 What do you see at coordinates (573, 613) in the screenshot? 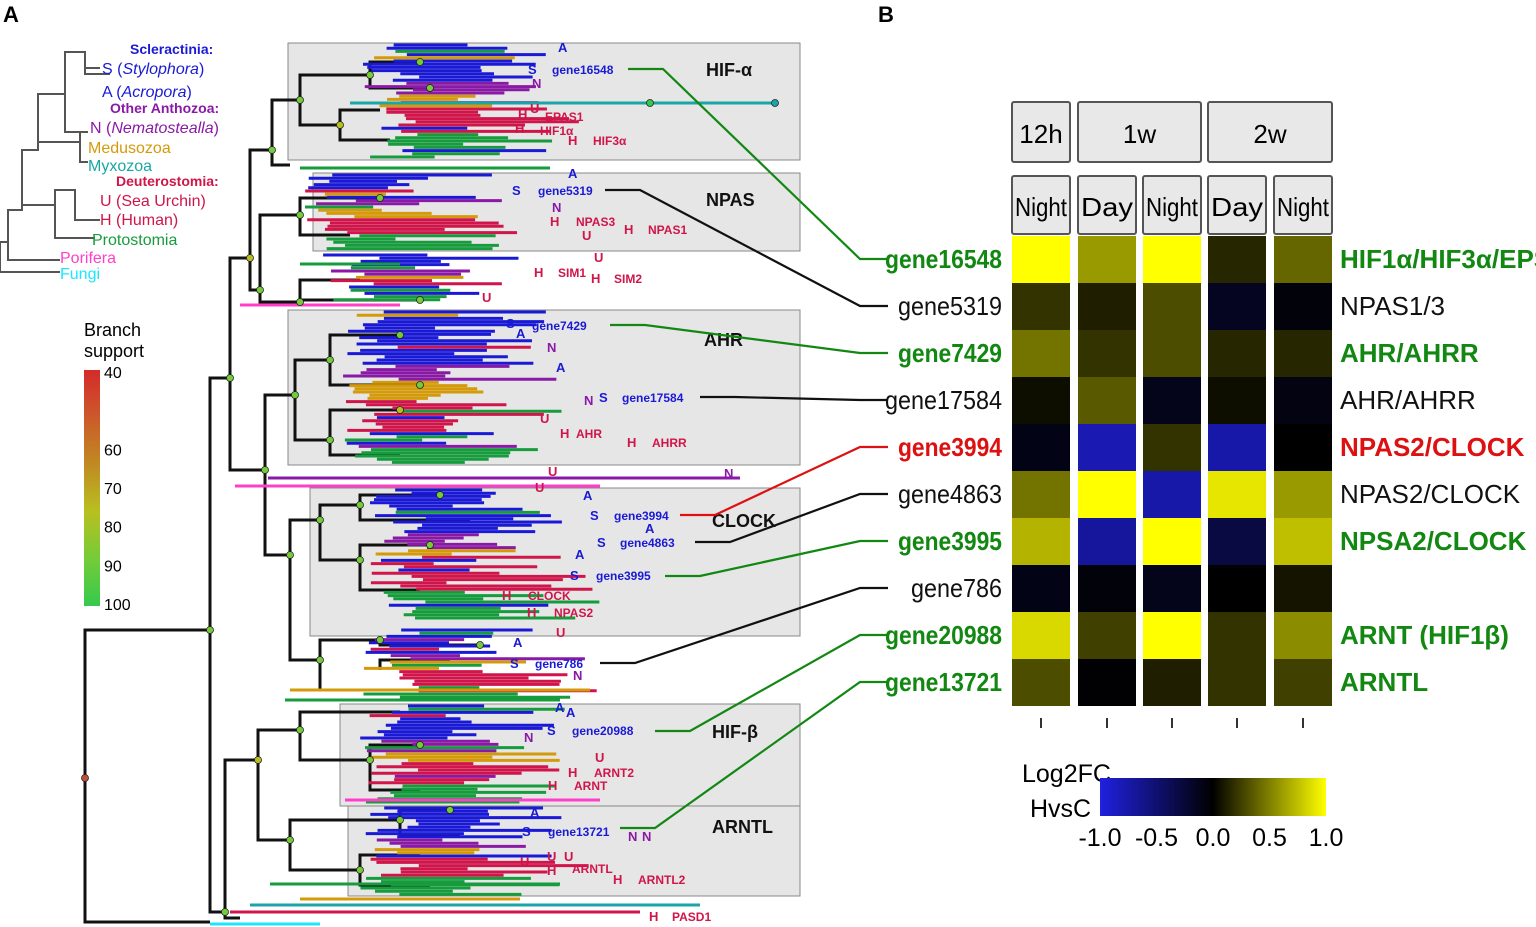
I see `tree-tip-label: NPAS2` at bounding box center [573, 613].